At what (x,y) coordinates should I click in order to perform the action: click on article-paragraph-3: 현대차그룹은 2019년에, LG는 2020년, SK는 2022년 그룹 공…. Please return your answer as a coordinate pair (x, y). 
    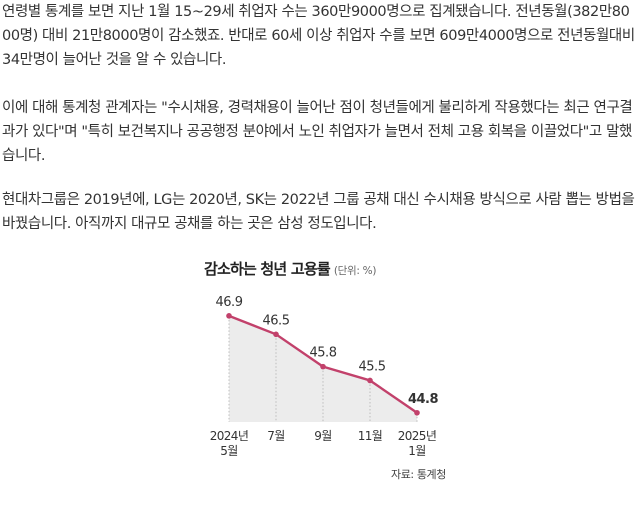
    Looking at the image, I should click on (318, 212).